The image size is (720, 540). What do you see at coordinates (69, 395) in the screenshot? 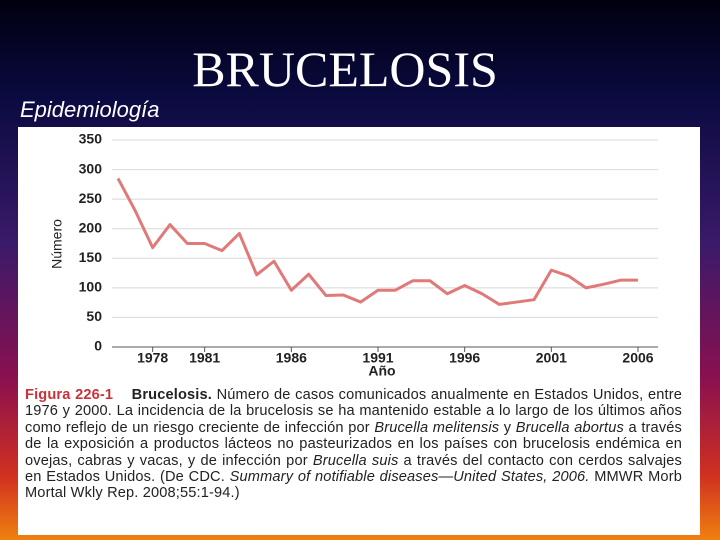
I see `caption-label: Figura 226-1` at bounding box center [69, 395].